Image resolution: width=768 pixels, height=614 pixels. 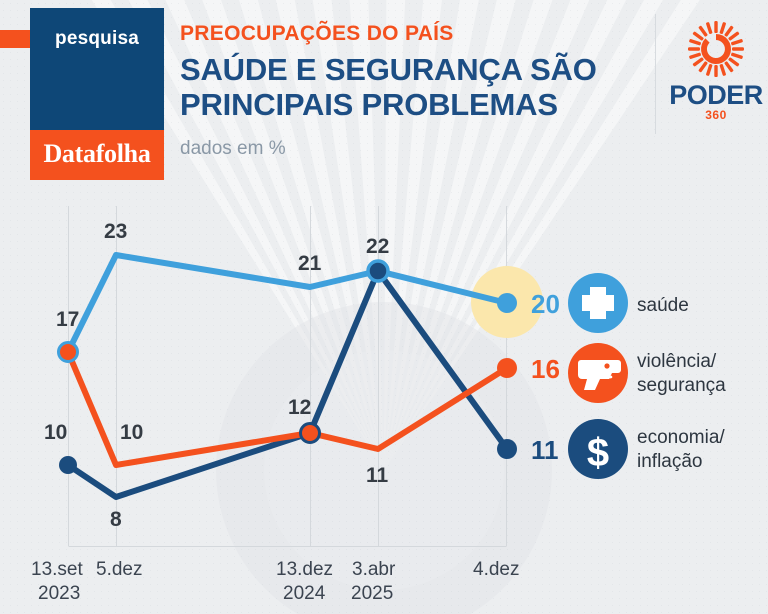 I want to click on legend-item-violencia: violência/ segurança, so click(x=647, y=373).